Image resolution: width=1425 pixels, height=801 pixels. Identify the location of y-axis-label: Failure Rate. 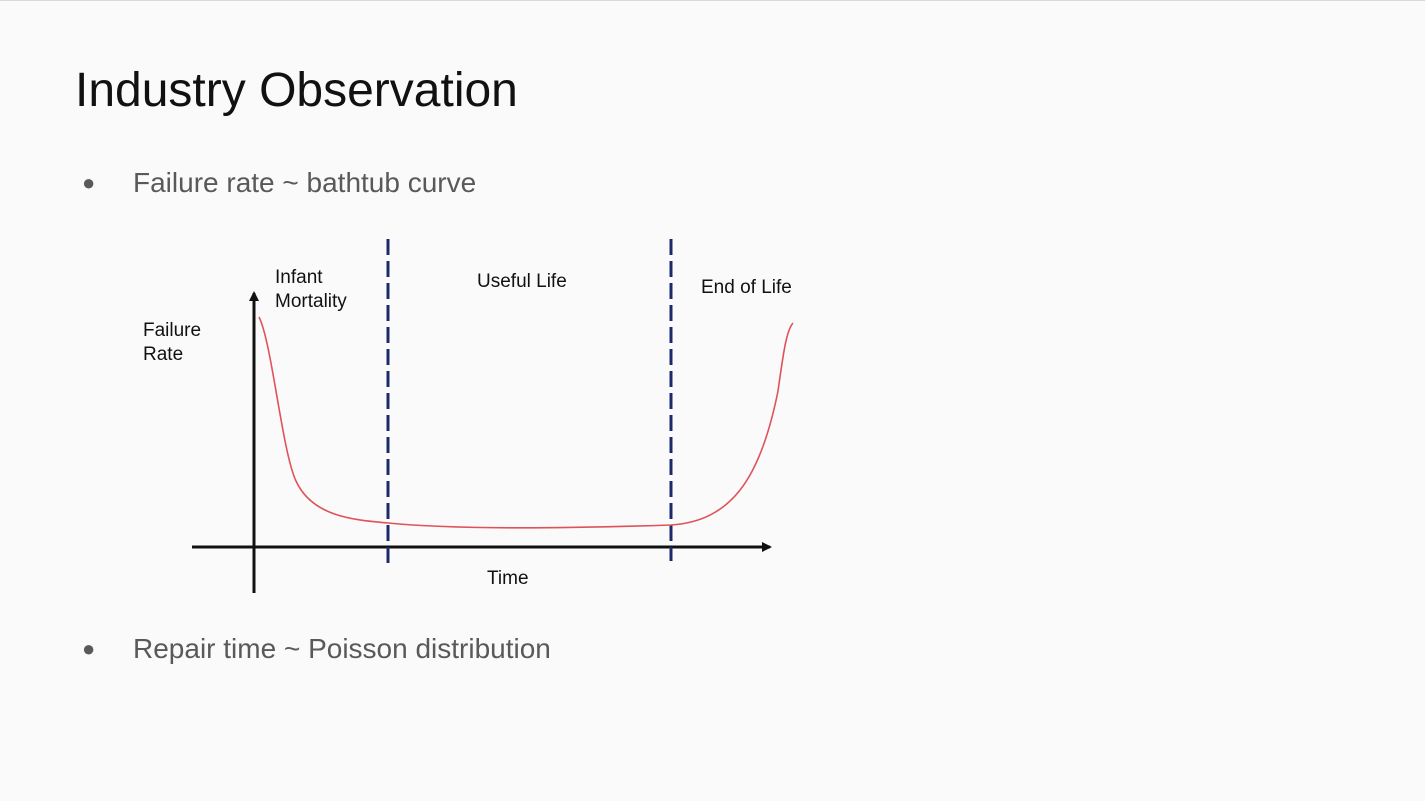
(172, 343).